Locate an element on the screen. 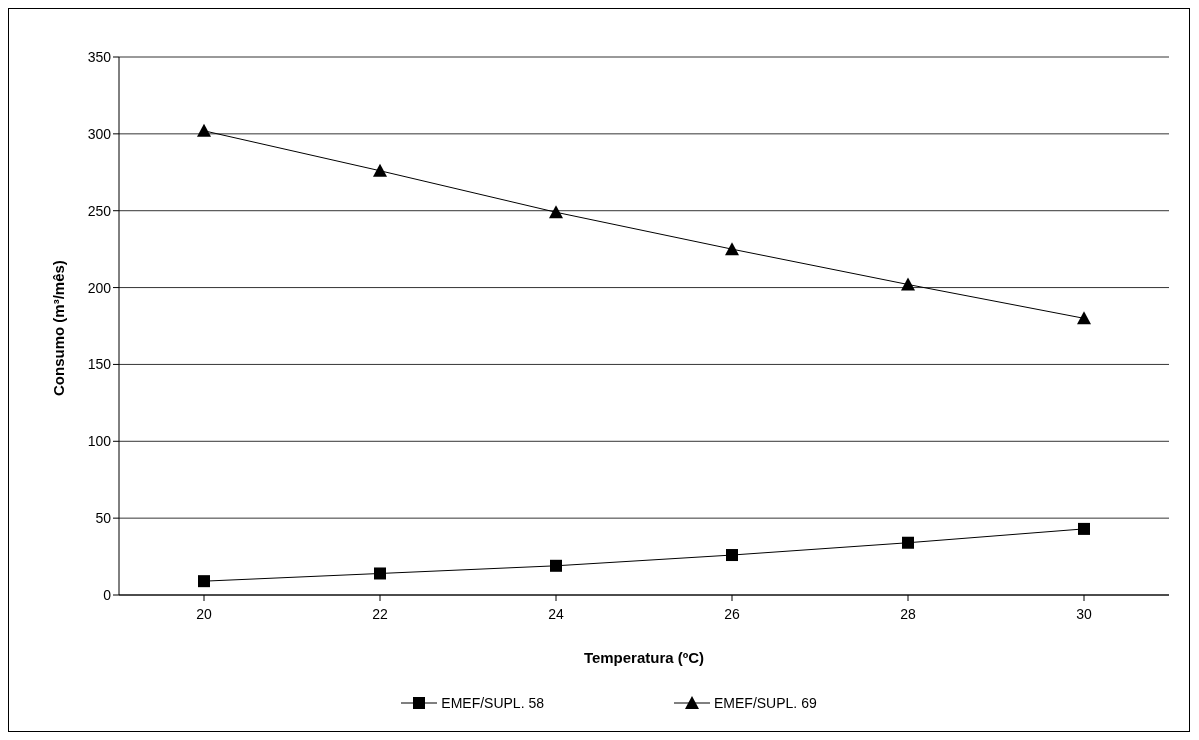 The height and width of the screenshot is (740, 1199). x-tick-label: 30 is located at coordinates (1084, 613).